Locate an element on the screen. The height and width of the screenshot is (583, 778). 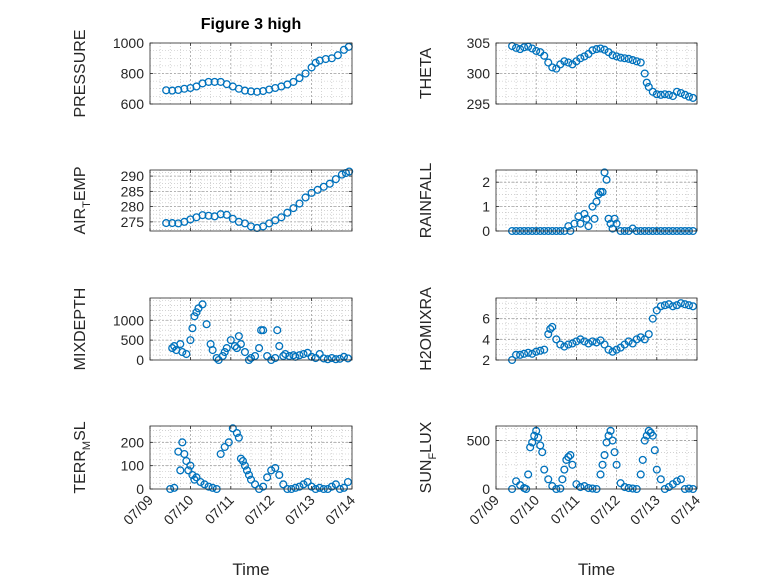
y-axis-label: THETA is located at coordinates (426, 74).